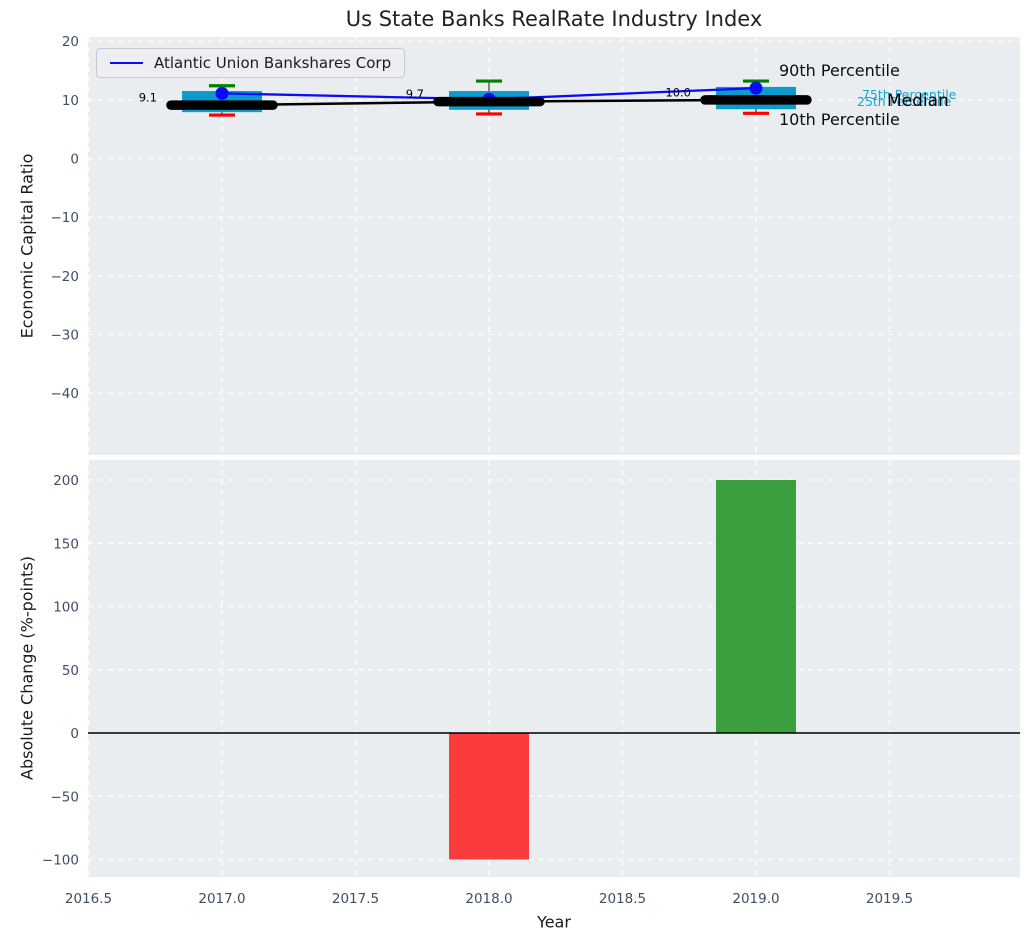  I want to click on label-25th-percentile: 25th Percentile, so click(904, 101).